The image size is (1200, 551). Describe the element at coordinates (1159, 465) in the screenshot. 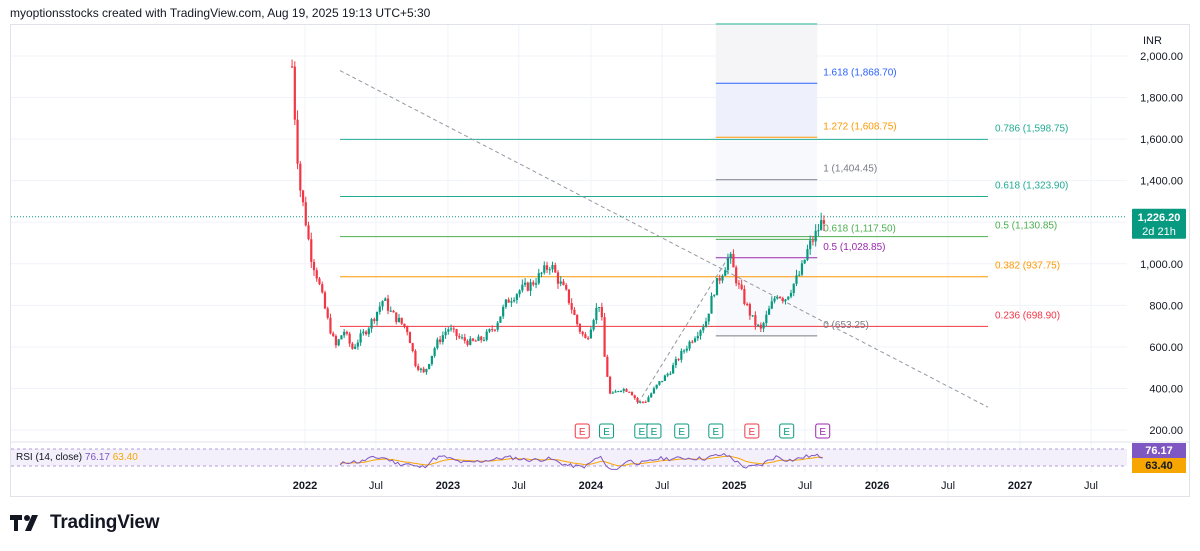

I see `rsi-ma-badge` at that location.